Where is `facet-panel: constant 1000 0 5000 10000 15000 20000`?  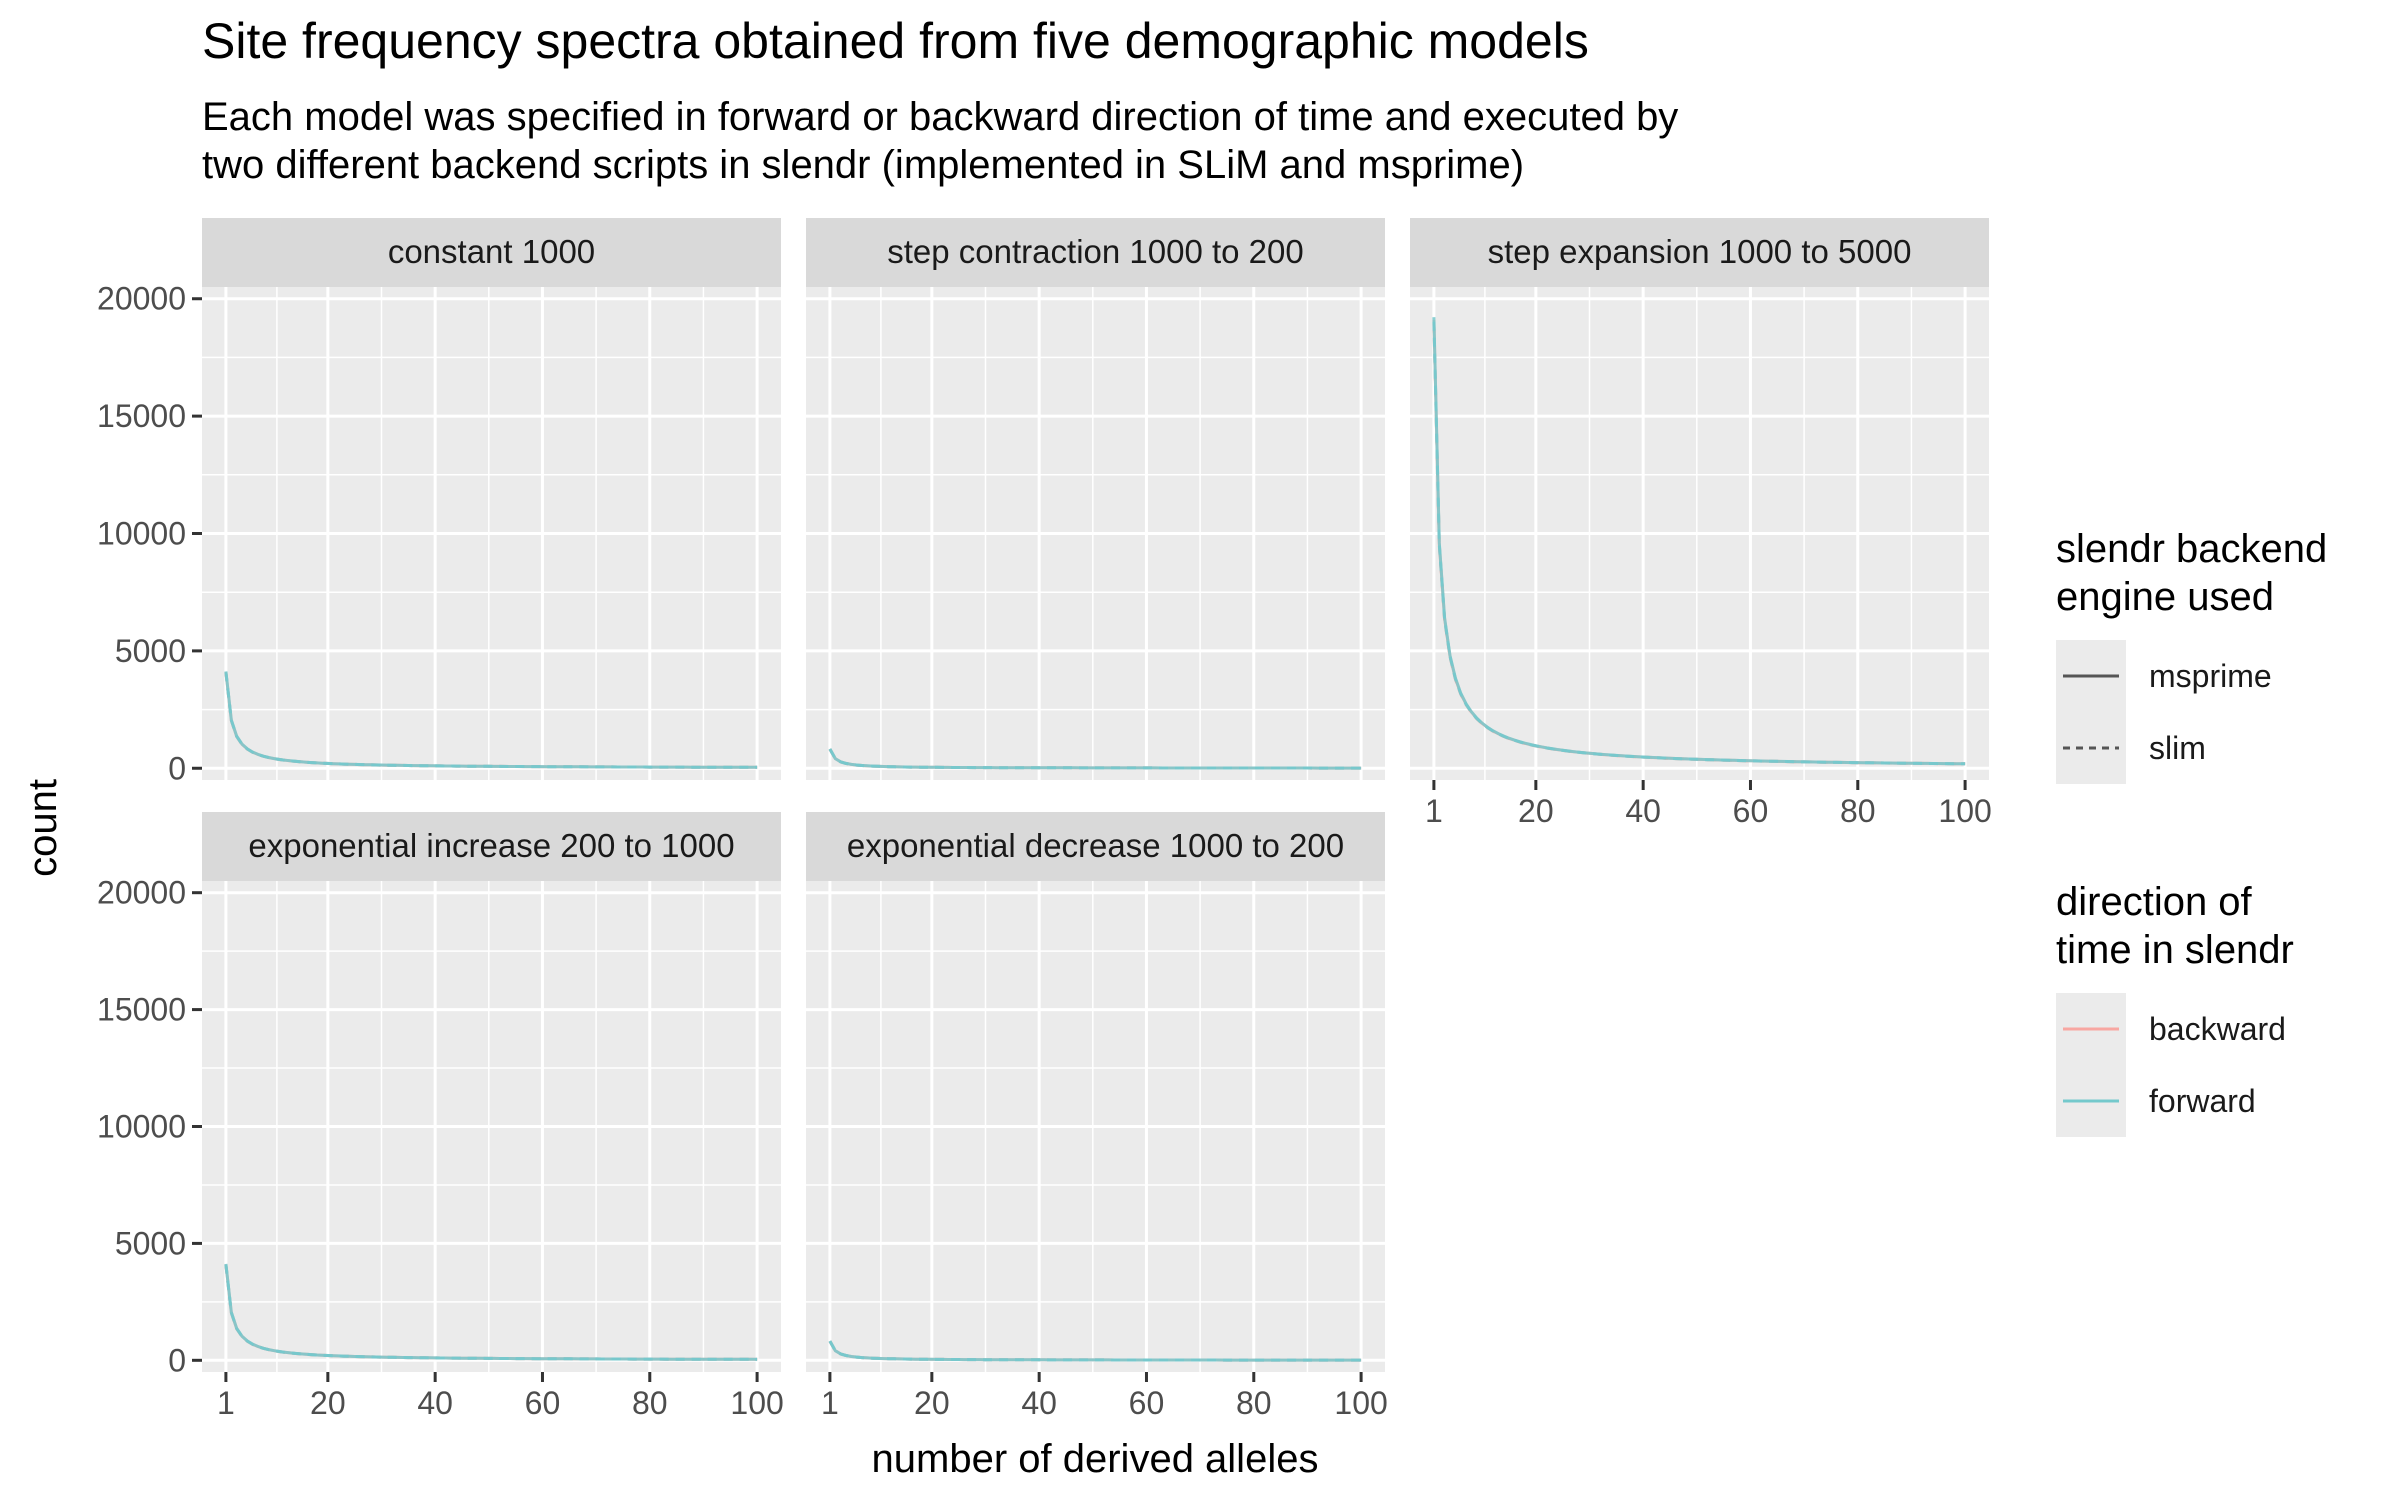 facet-panel: constant 1000 0 5000 10000 15000 20000 is located at coordinates (439, 502).